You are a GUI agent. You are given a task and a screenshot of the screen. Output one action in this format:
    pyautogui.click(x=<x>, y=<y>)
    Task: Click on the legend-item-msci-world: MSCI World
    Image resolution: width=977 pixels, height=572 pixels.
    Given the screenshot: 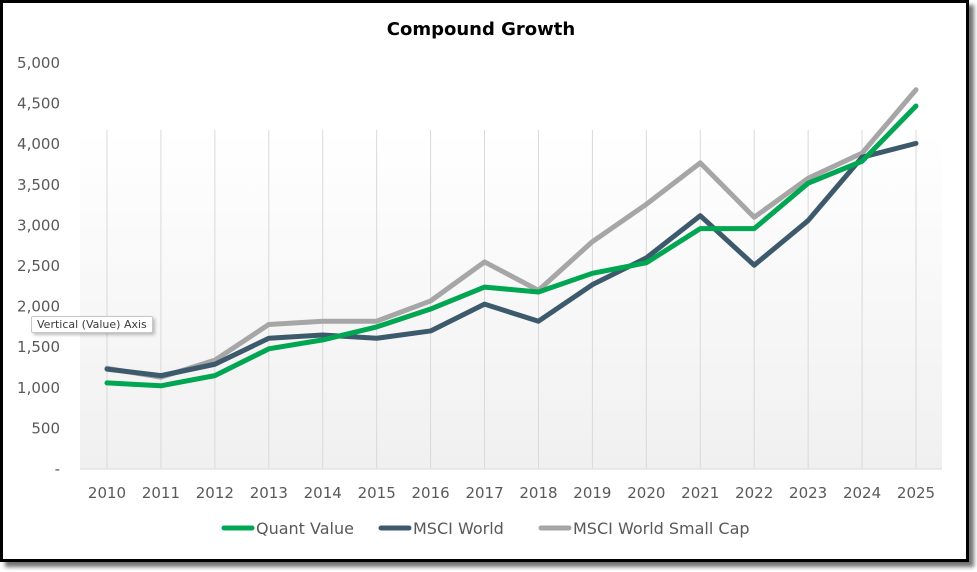 What is the action you would take?
    pyautogui.click(x=441, y=528)
    